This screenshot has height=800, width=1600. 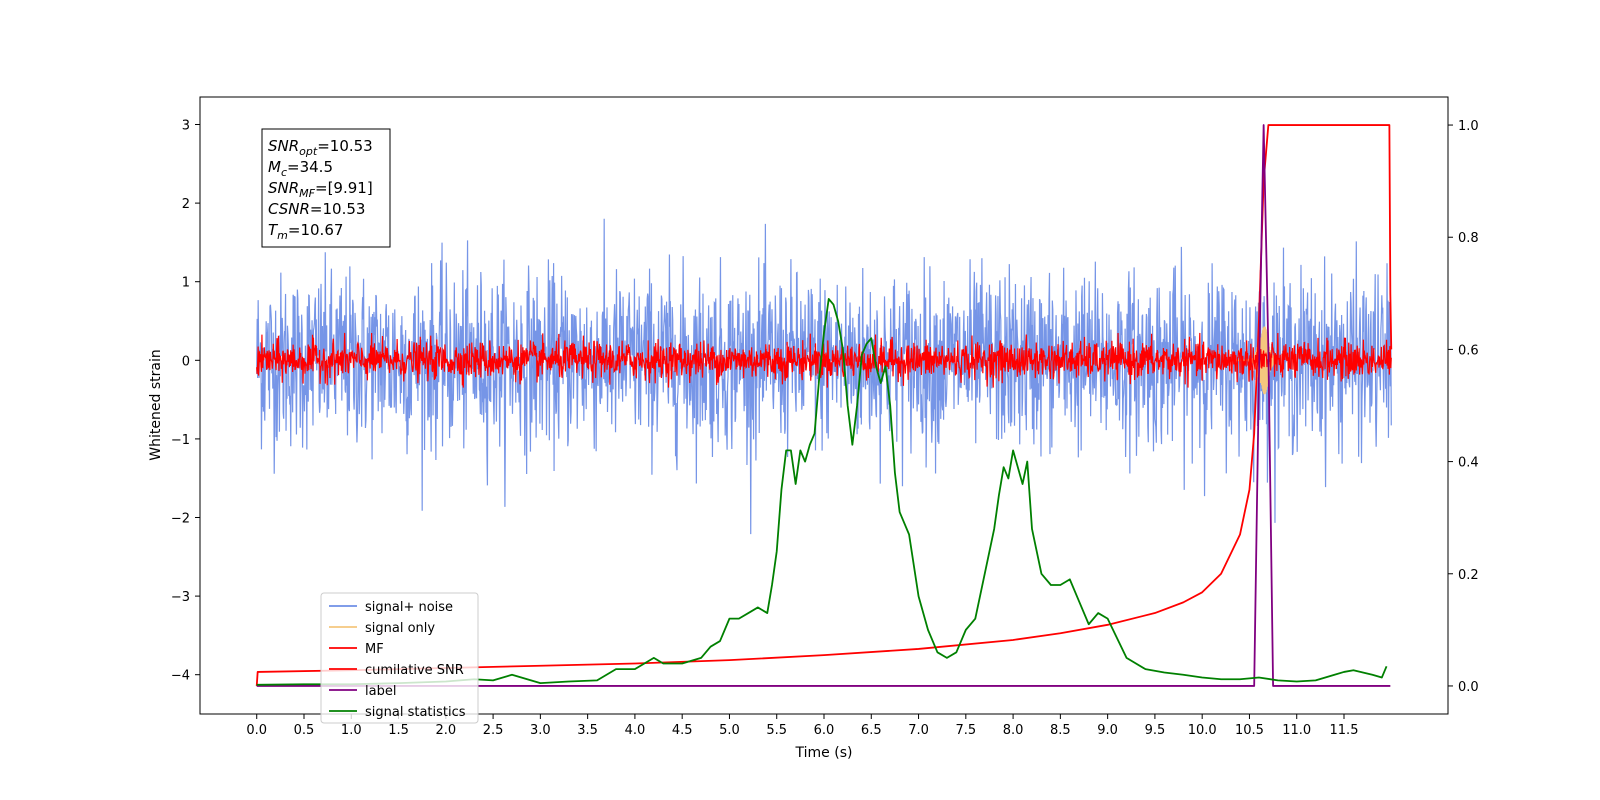 I want to click on y-right-tick-label: 0.0, so click(x=1468, y=687).